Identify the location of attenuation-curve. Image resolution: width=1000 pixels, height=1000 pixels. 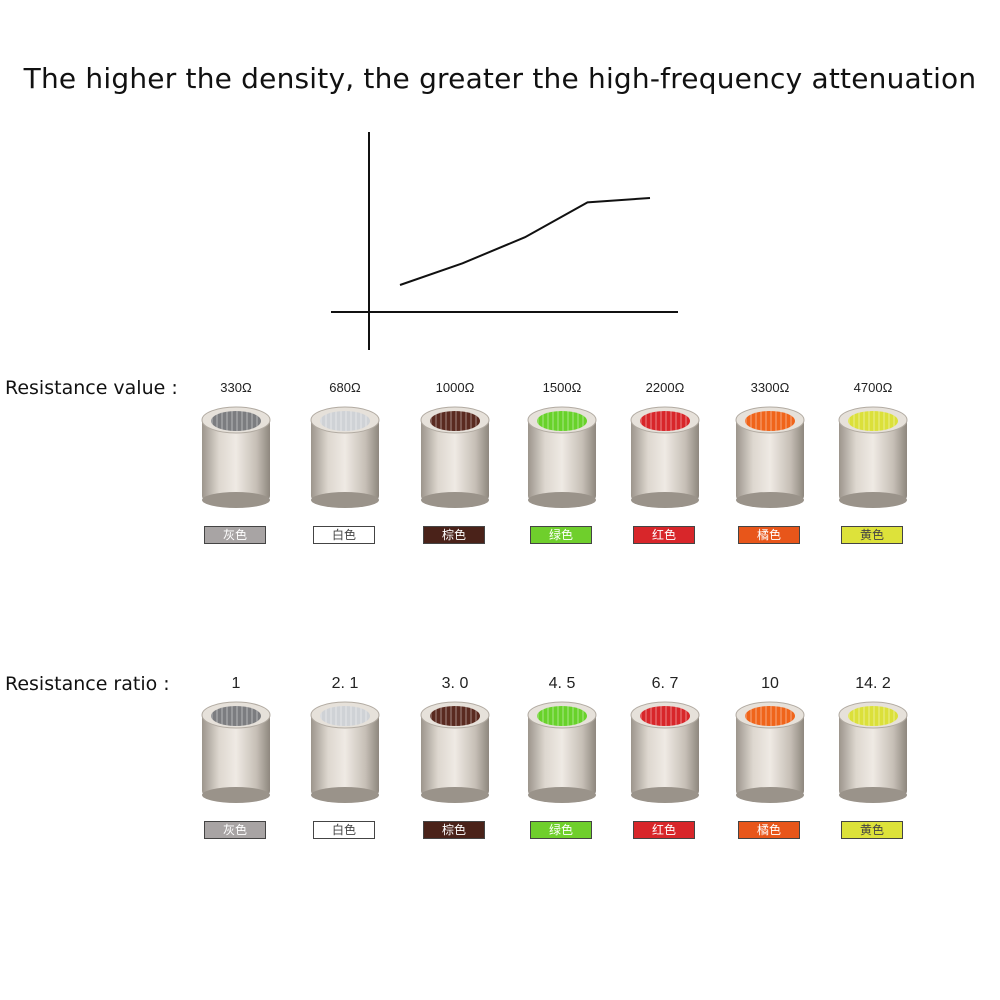
(525, 241).